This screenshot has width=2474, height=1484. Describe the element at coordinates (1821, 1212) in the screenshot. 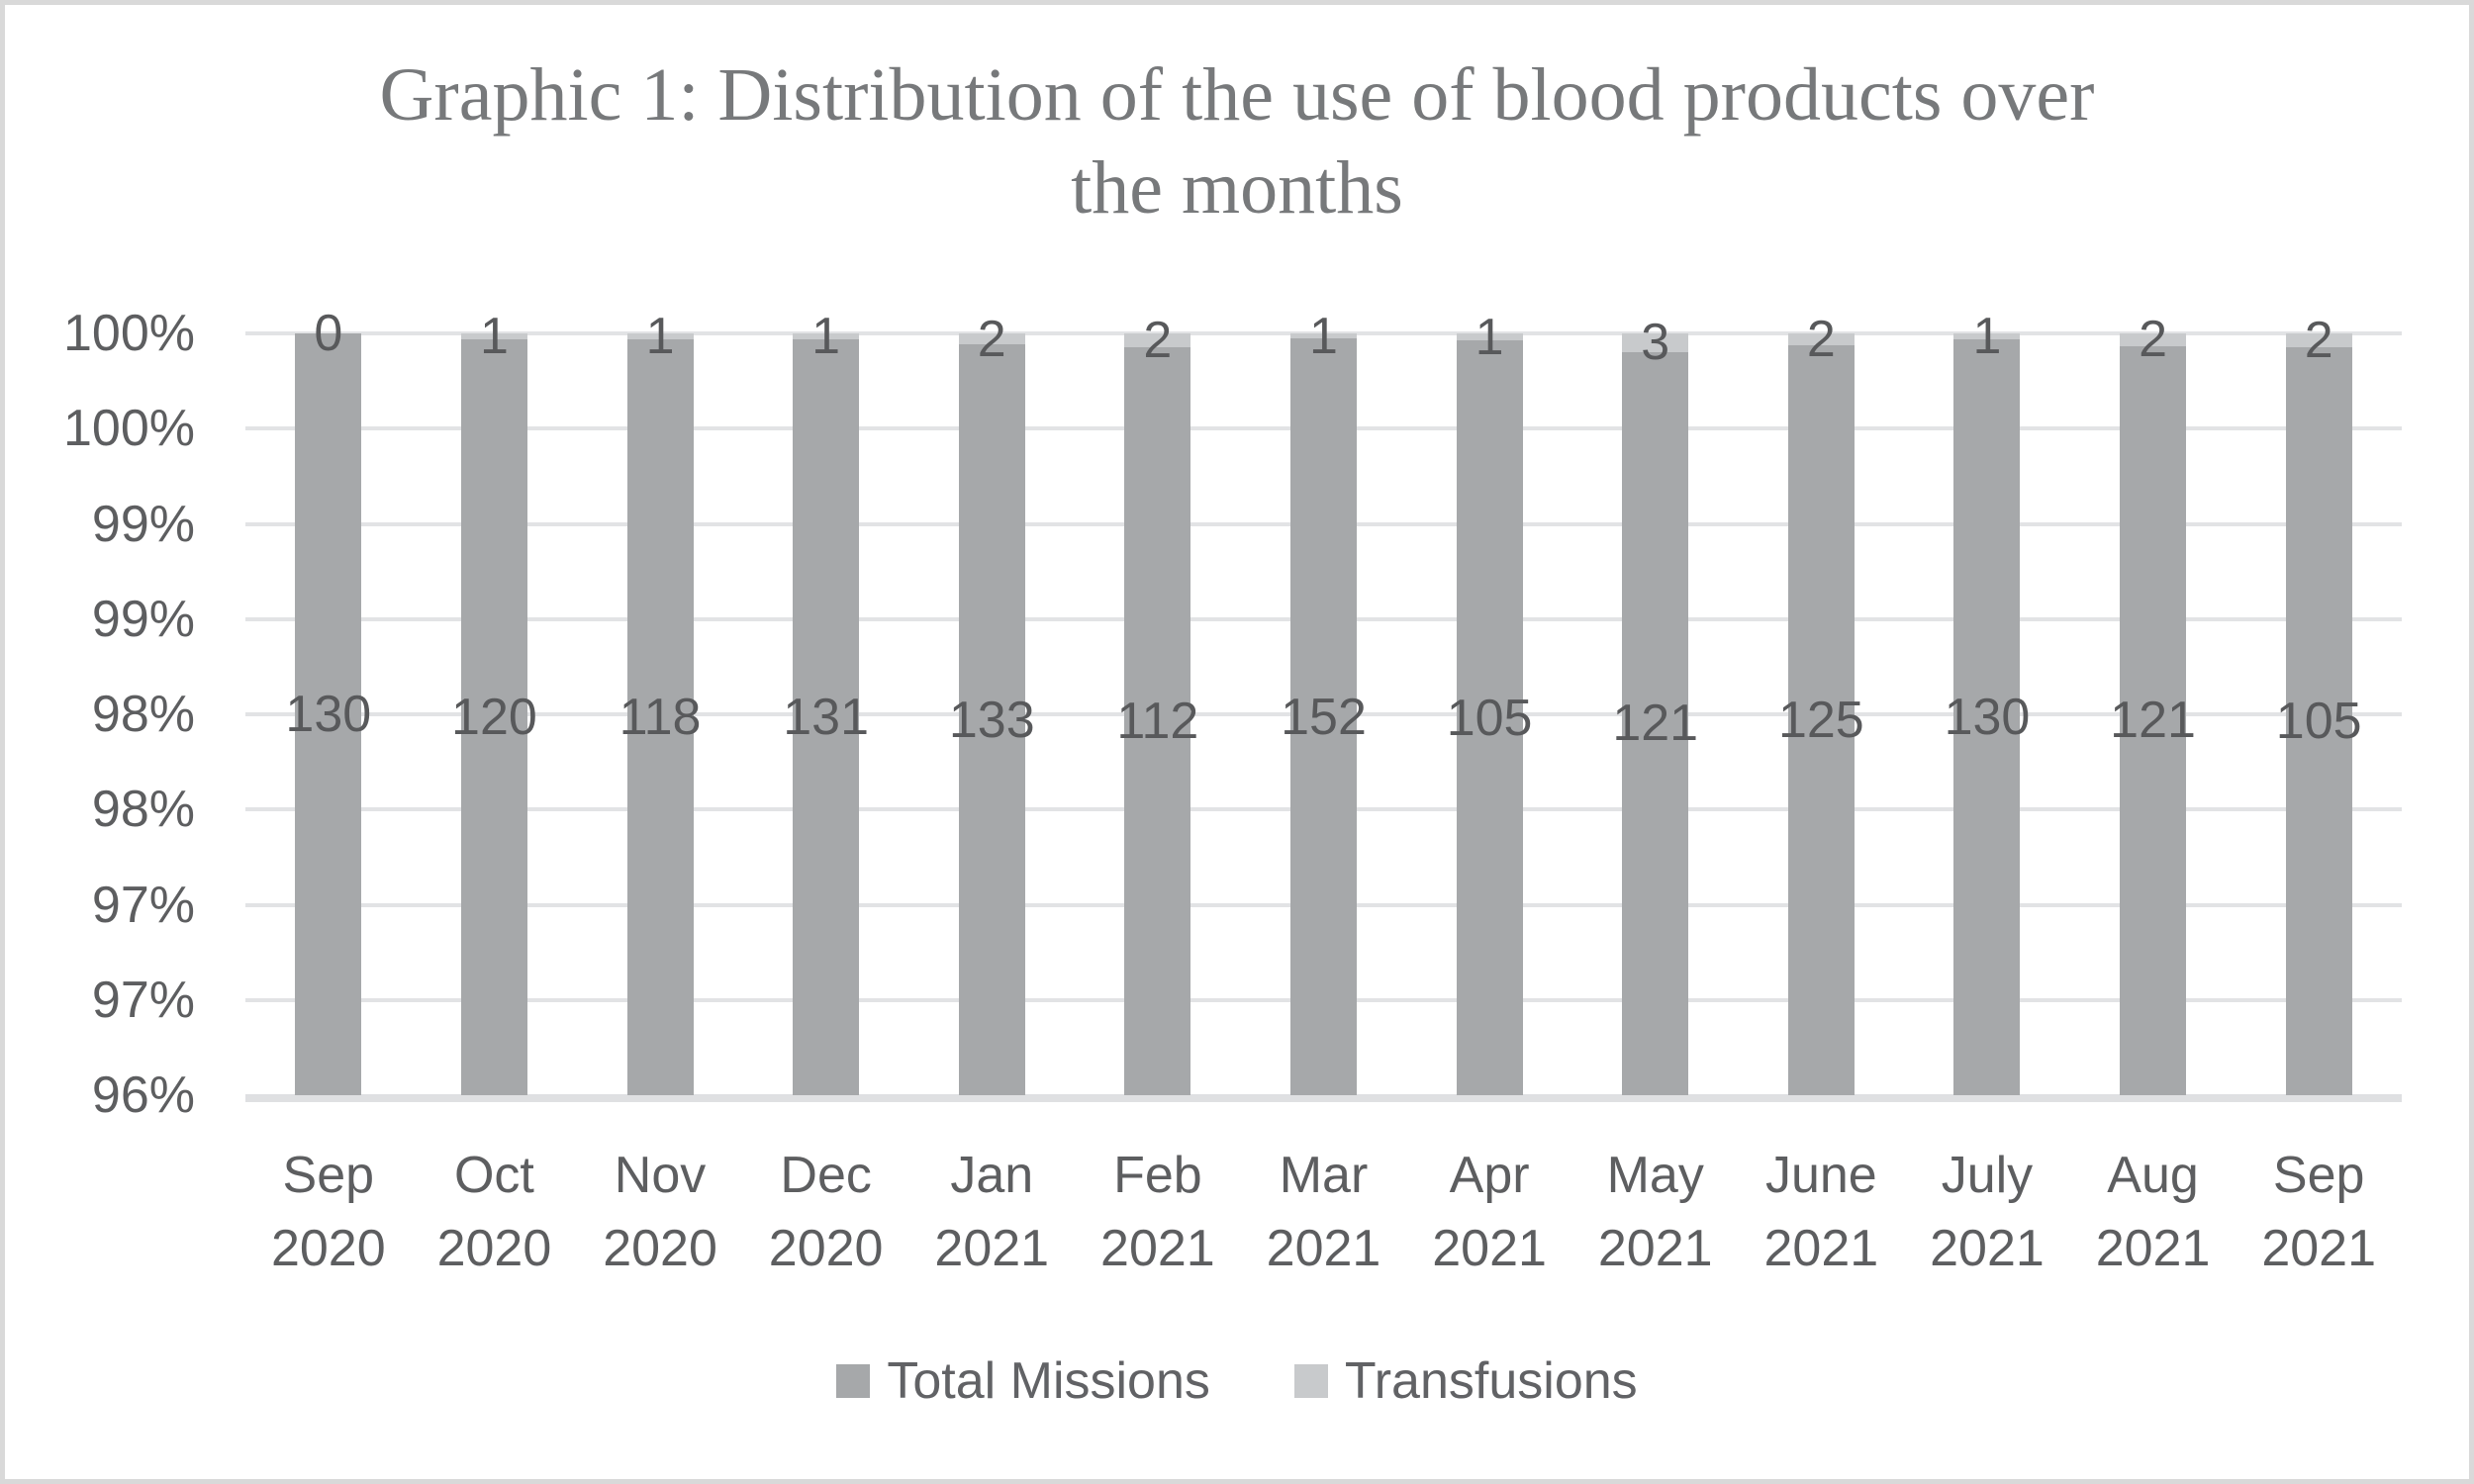

I see `x-axis-category-label: June 2021` at that location.